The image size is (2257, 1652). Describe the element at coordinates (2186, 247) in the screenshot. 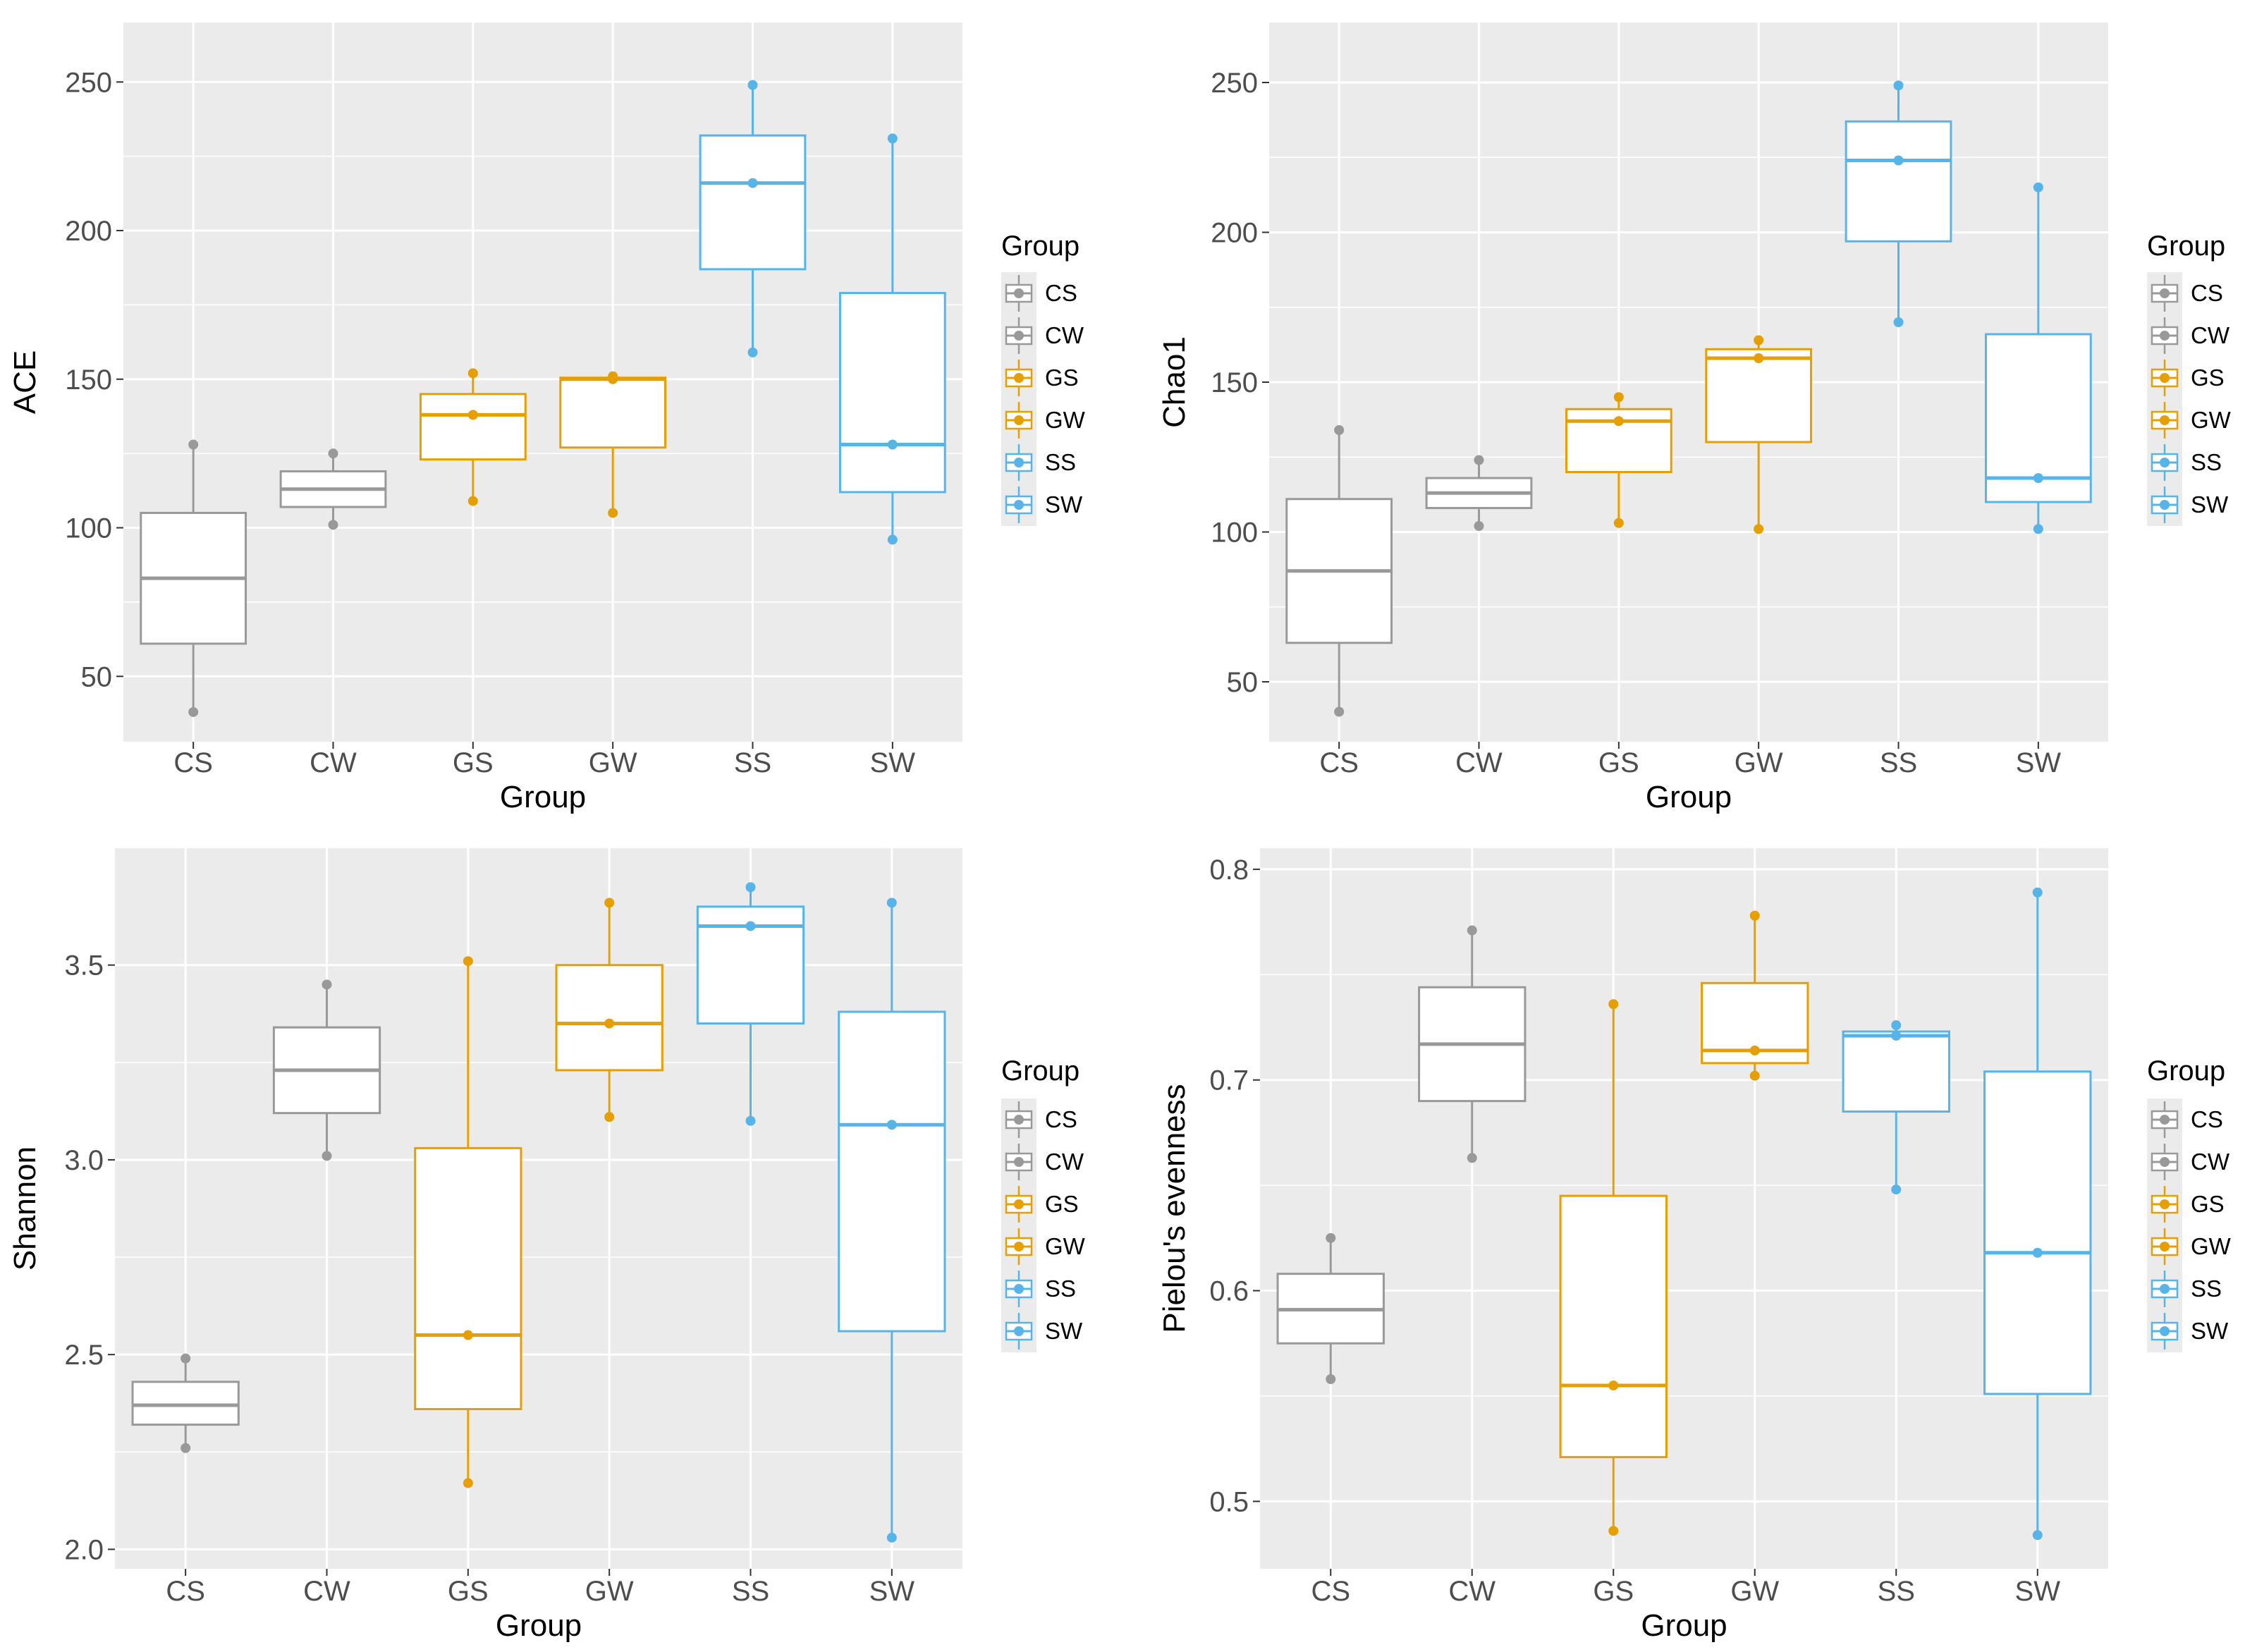

I see `legend-title: Group` at that location.